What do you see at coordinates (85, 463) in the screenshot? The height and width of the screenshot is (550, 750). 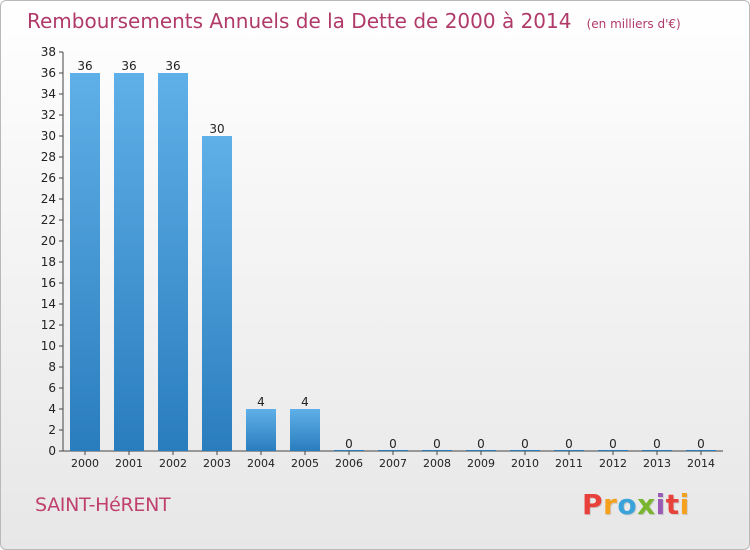 I see `x-tick-label: 2000` at bounding box center [85, 463].